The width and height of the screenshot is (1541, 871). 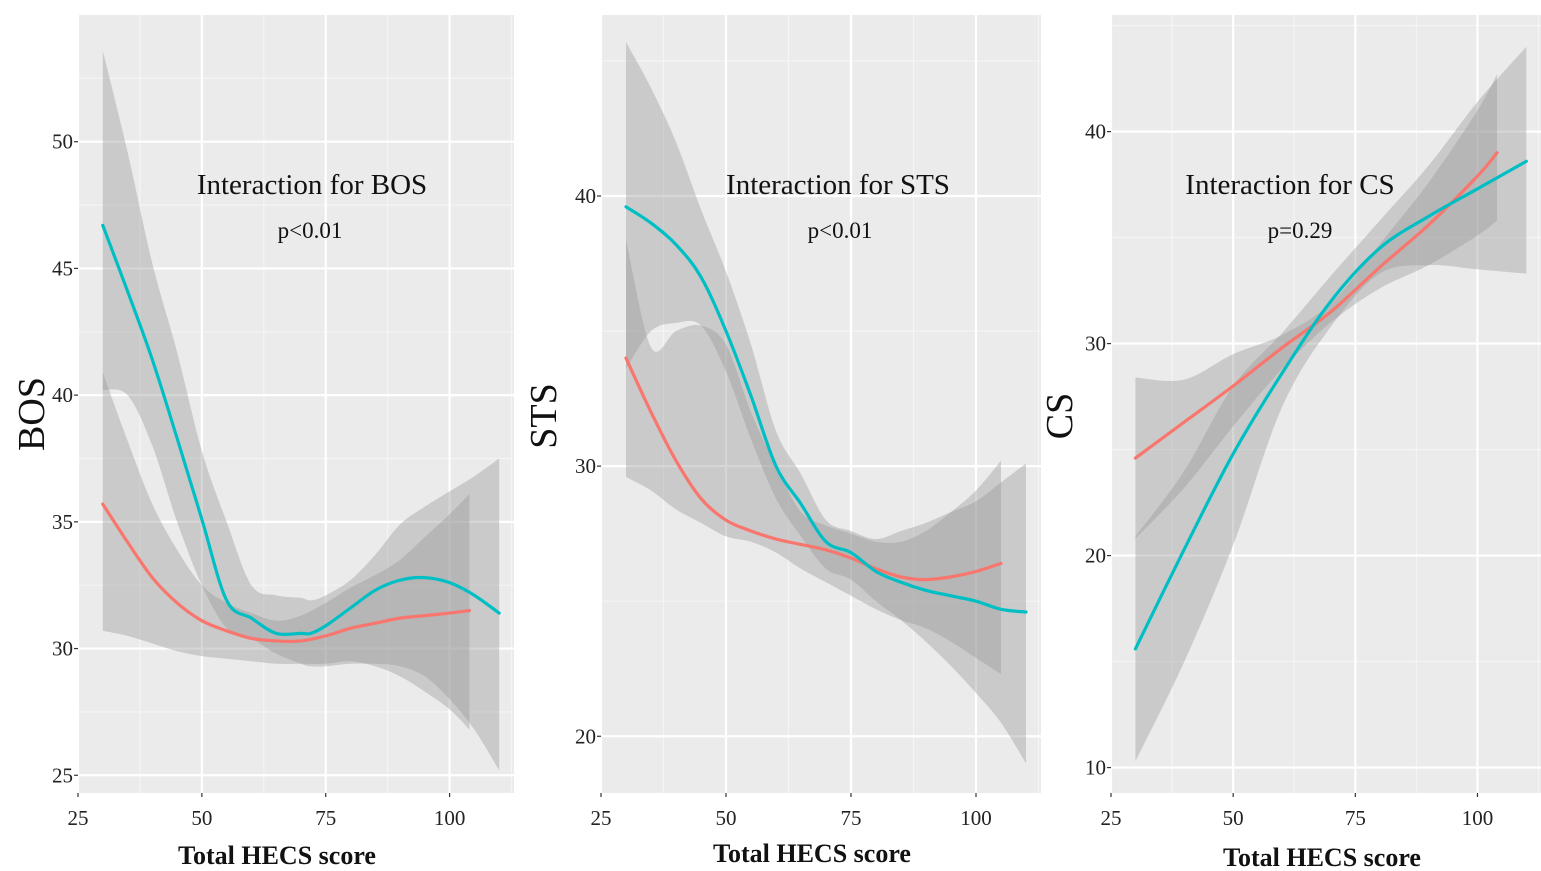 What do you see at coordinates (62, 142) in the screenshot?
I see `y-tick-label: 50` at bounding box center [62, 142].